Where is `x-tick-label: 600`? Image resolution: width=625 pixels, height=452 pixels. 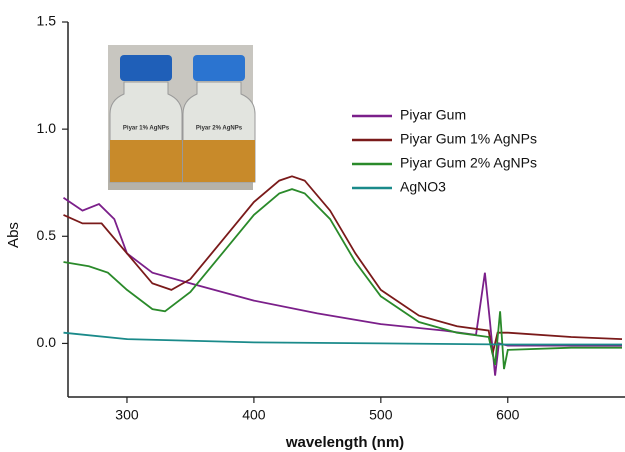 x-tick-label: 600 is located at coordinates (508, 415).